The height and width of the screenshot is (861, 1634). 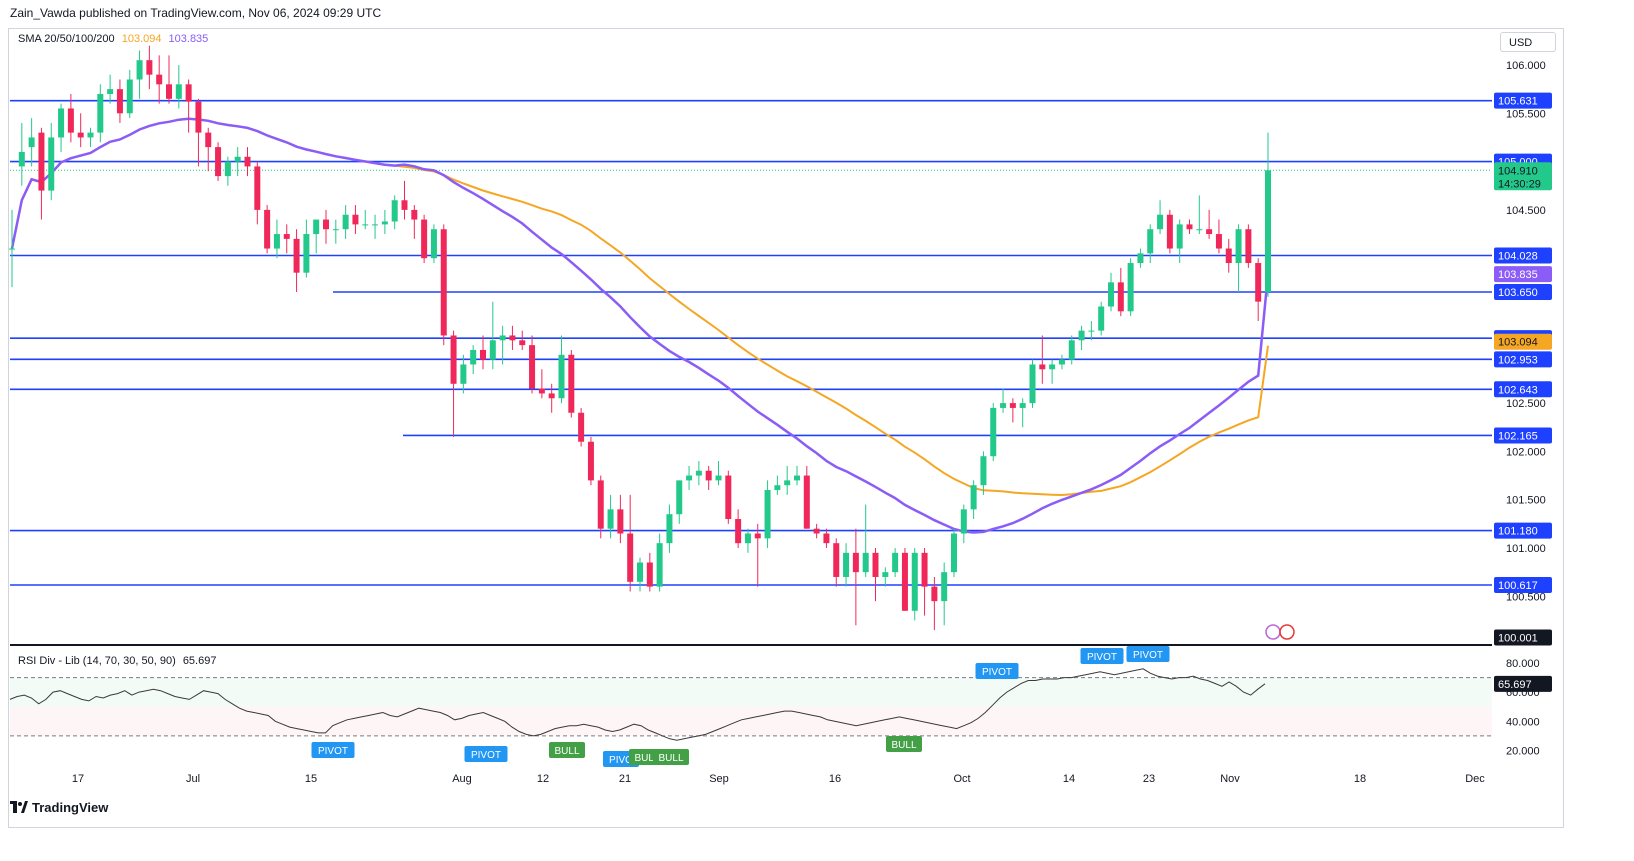 What do you see at coordinates (637, 704) in the screenshot?
I see `rsi-line` at bounding box center [637, 704].